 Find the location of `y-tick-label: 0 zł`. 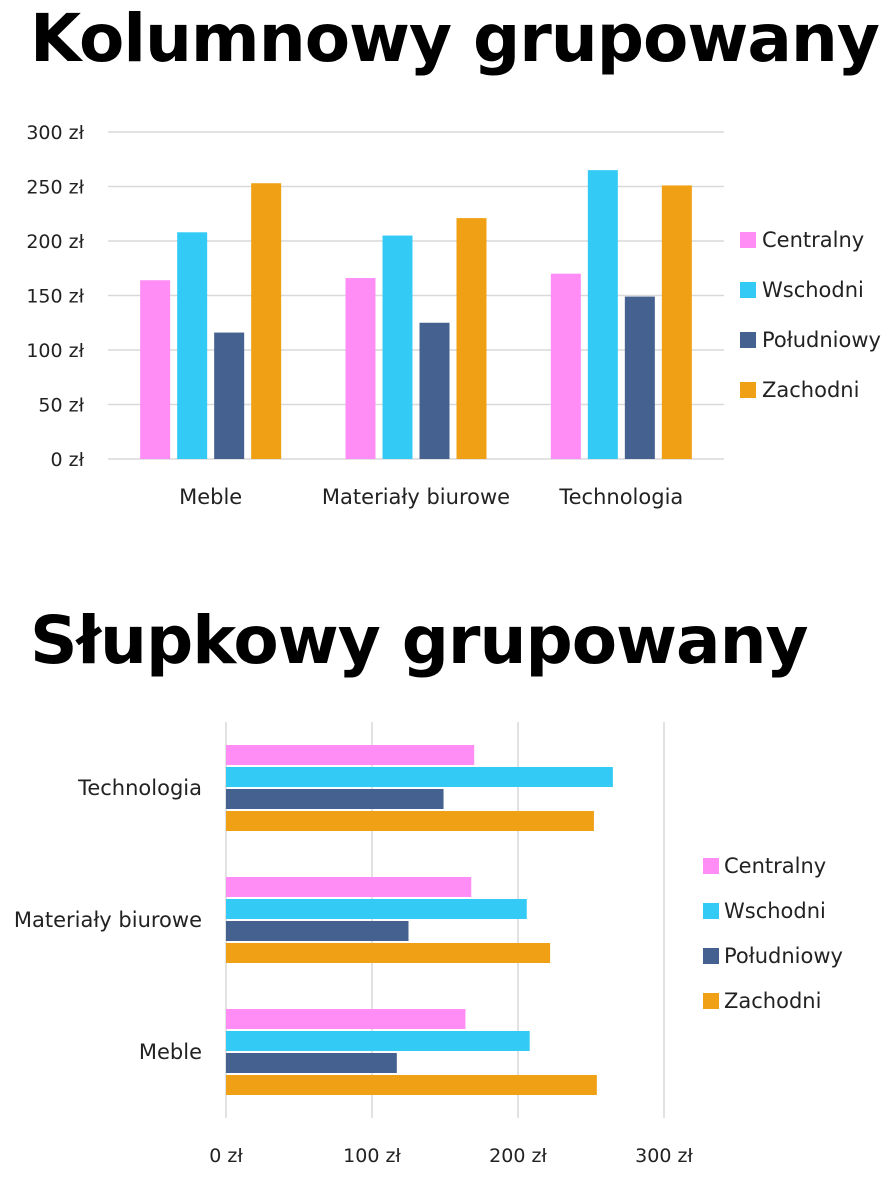

y-tick-label: 0 zł is located at coordinates (67, 460).